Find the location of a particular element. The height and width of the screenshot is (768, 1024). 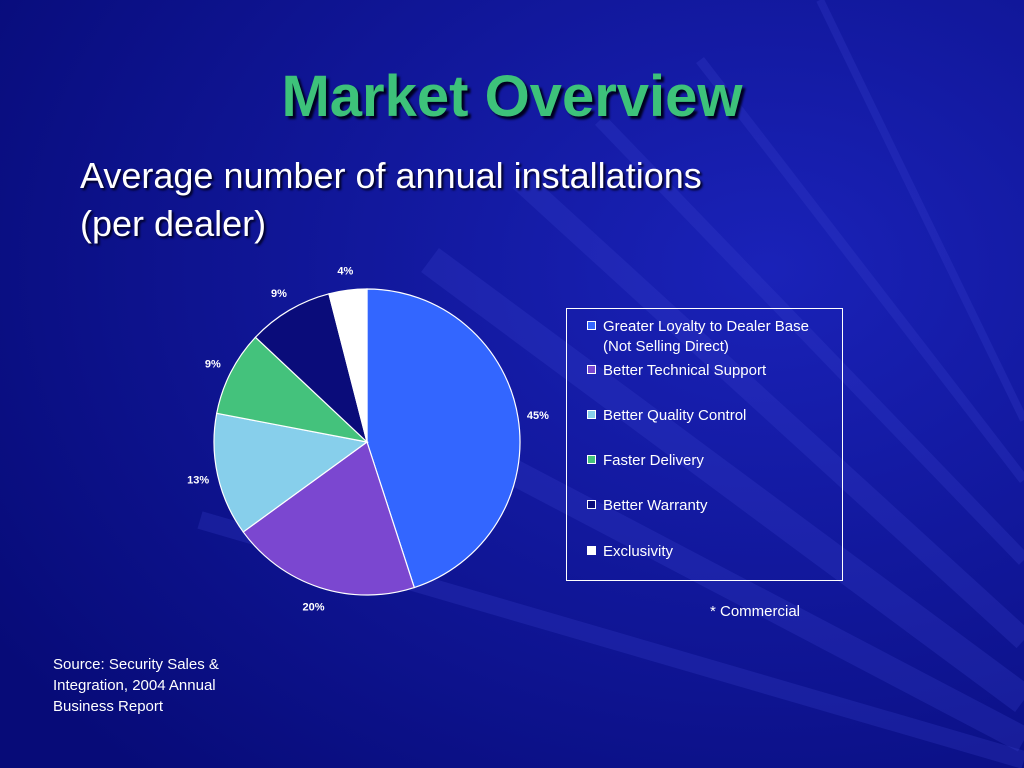

legend-label: Better Warranty is located at coordinates (655, 505).